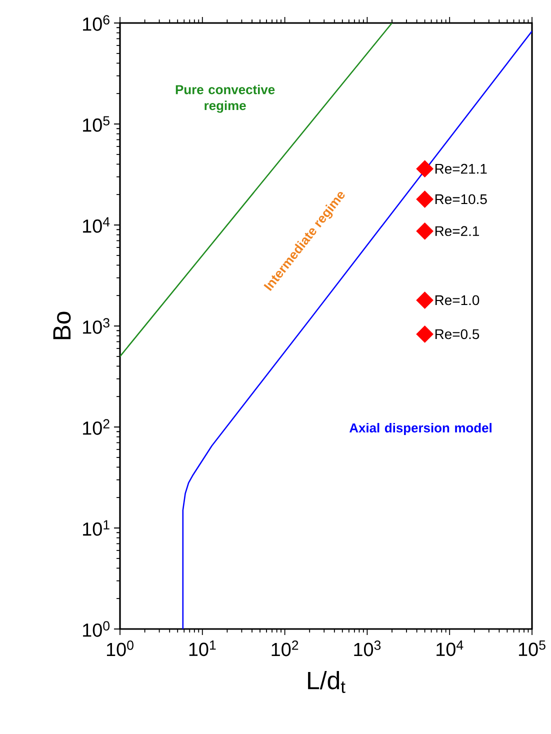  Describe the element at coordinates (96, 427) in the screenshot. I see `y-tick-label: 10$^{2}$` at that location.